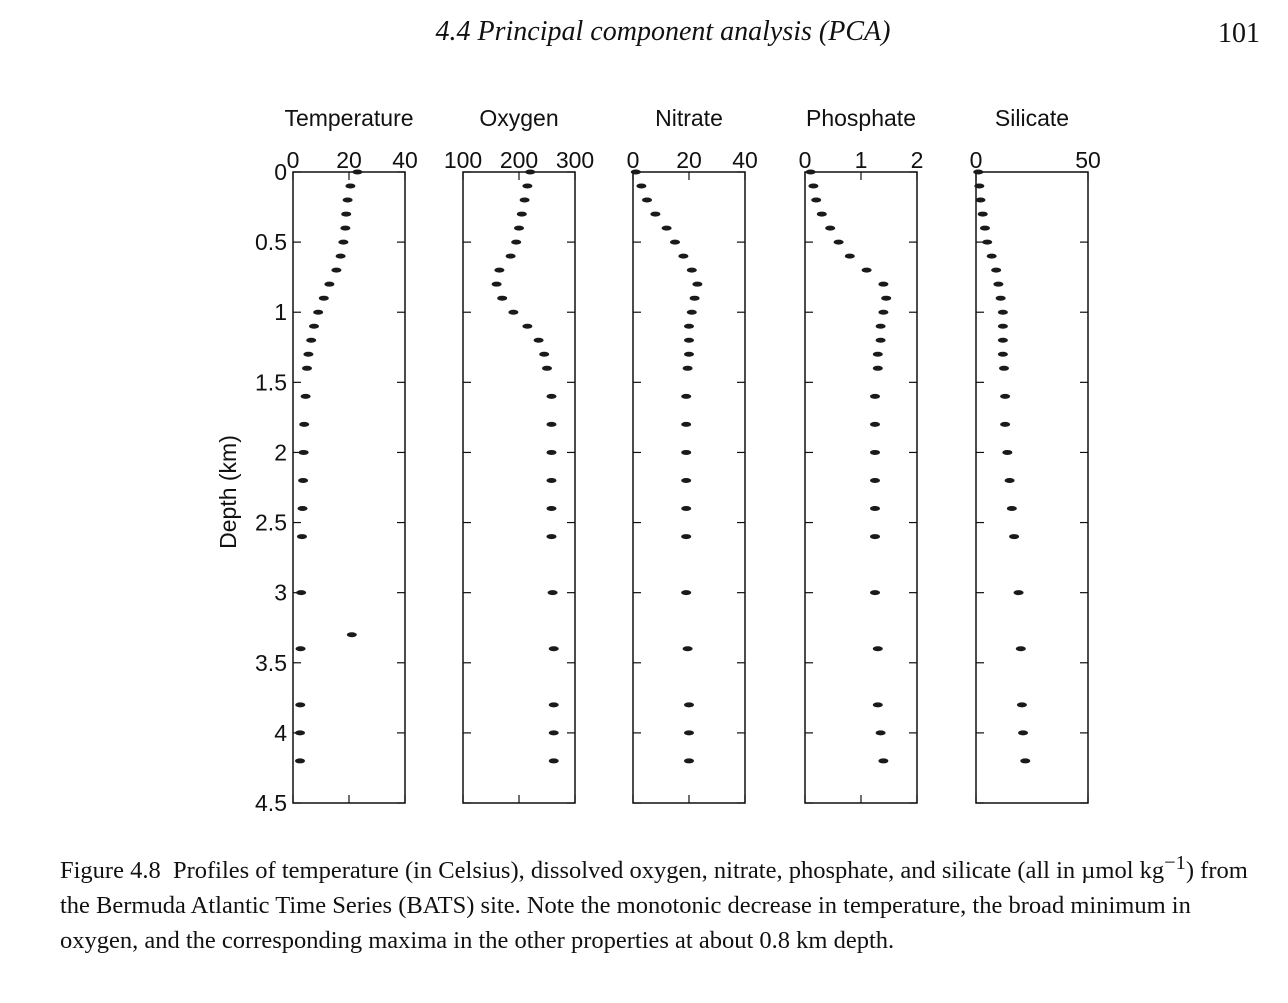  What do you see at coordinates (280, 593) in the screenshot?
I see `y-tick-label: 3` at bounding box center [280, 593].